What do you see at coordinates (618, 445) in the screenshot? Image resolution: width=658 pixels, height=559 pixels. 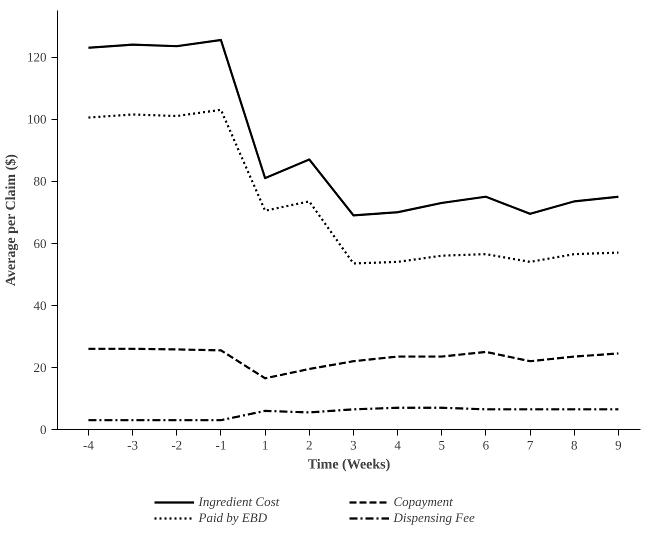 I see `x-tick-label: 9` at bounding box center [618, 445].